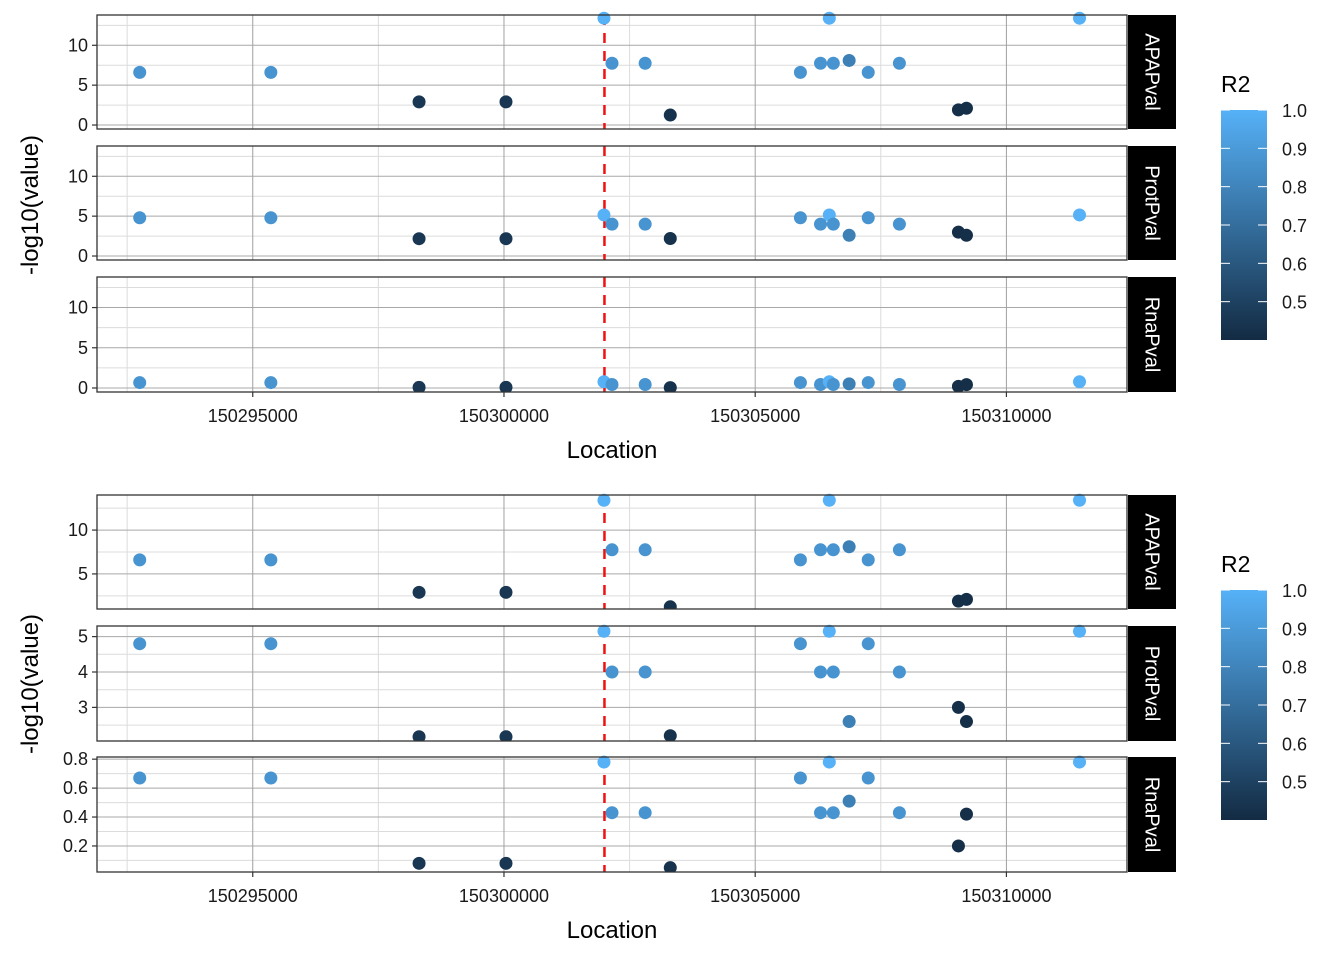 The width and height of the screenshot is (1344, 960). Describe the element at coordinates (75, 788) in the screenshot. I see `y-tick-label: 0.6` at that location.